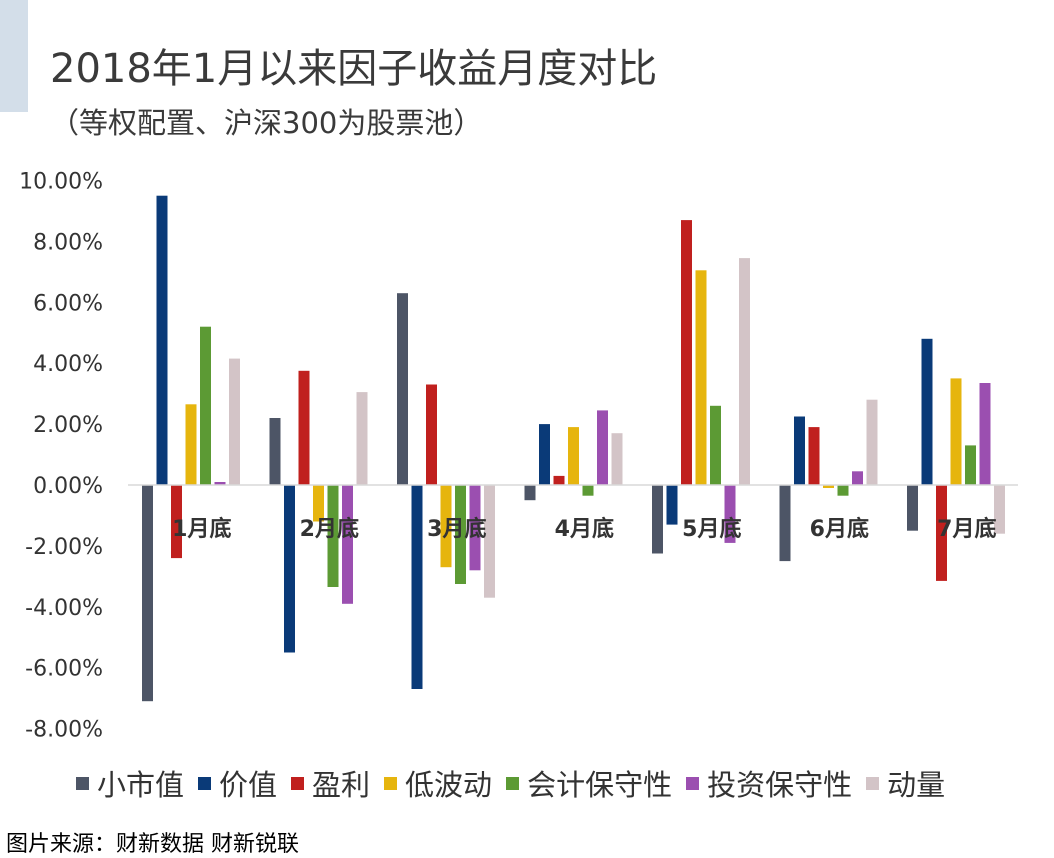 This screenshot has width=1054, height=858. I want to click on chart-legend: 小市值 价值 盈利 低波动 会计保守性 投资保守性 动量, so click(517, 783).